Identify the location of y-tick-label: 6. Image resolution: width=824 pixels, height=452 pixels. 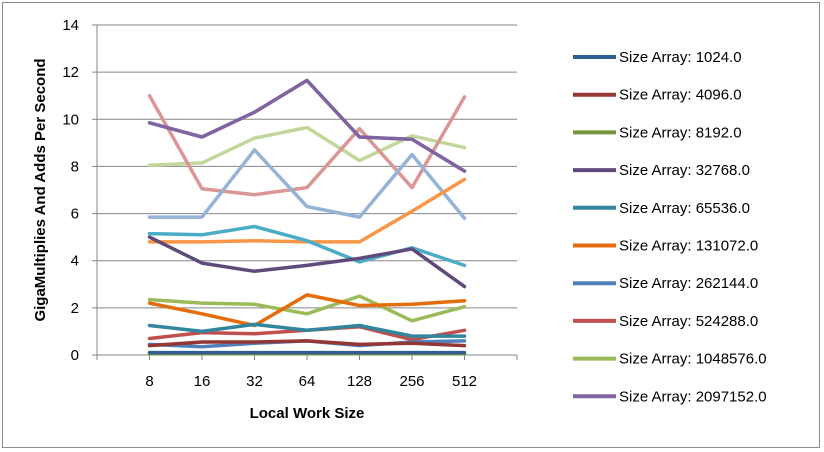
(75, 214).